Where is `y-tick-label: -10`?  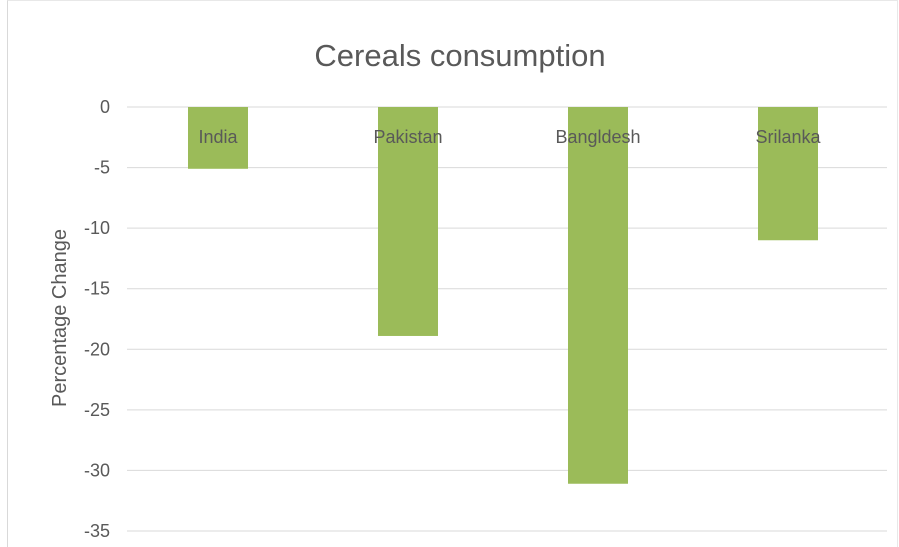 y-tick-label: -10 is located at coordinates (97, 228).